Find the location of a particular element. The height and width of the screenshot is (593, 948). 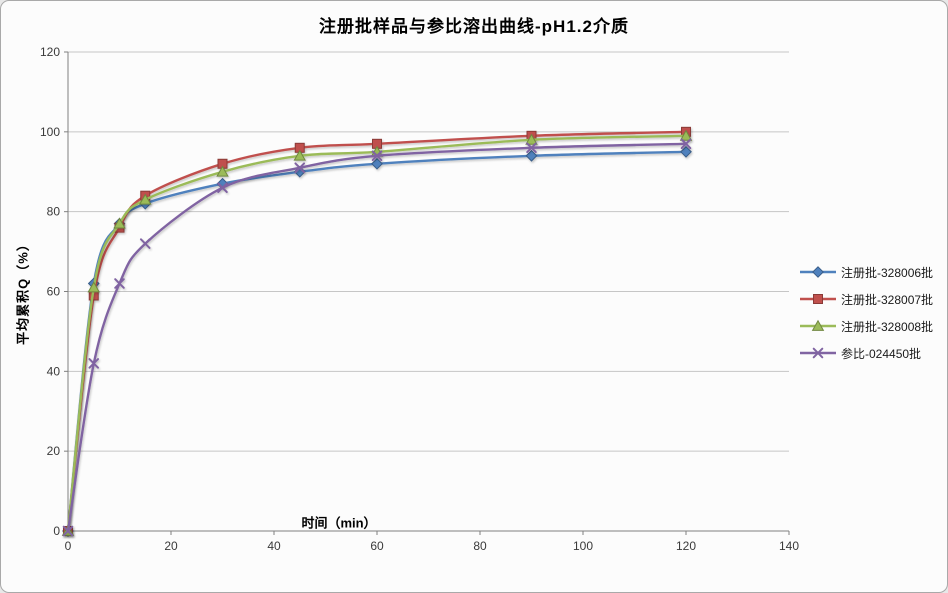

legend-item-3: 参比-024450批 is located at coordinates (866, 353).